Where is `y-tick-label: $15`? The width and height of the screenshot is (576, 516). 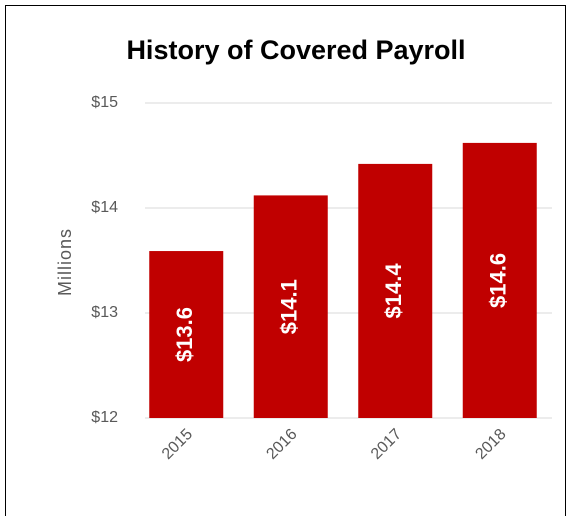
y-tick-label: $15 is located at coordinates (104, 102).